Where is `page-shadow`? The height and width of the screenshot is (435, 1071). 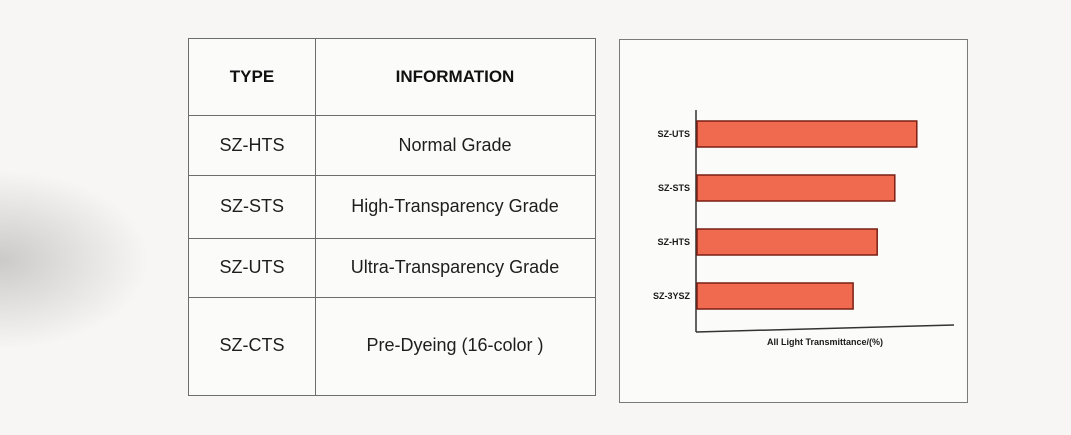
page-shadow is located at coordinates (75, 260).